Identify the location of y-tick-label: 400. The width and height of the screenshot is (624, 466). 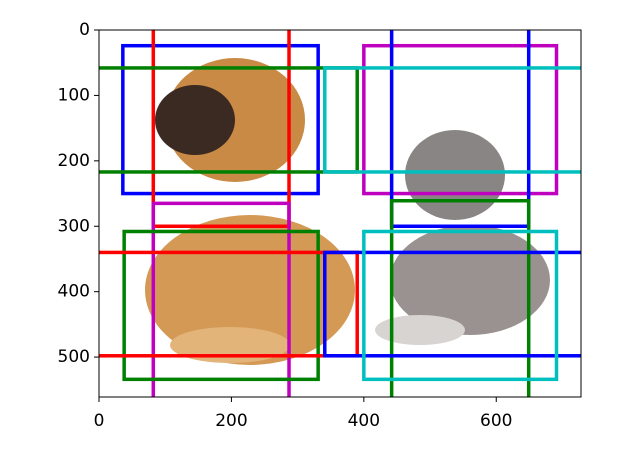
(74, 292).